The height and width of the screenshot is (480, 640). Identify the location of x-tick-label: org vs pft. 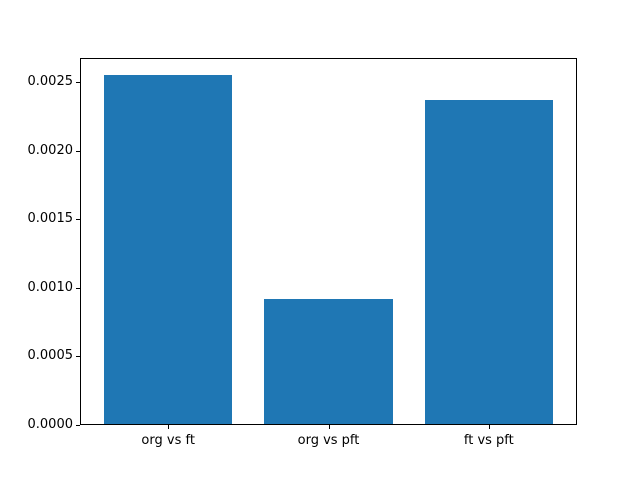
(328, 440).